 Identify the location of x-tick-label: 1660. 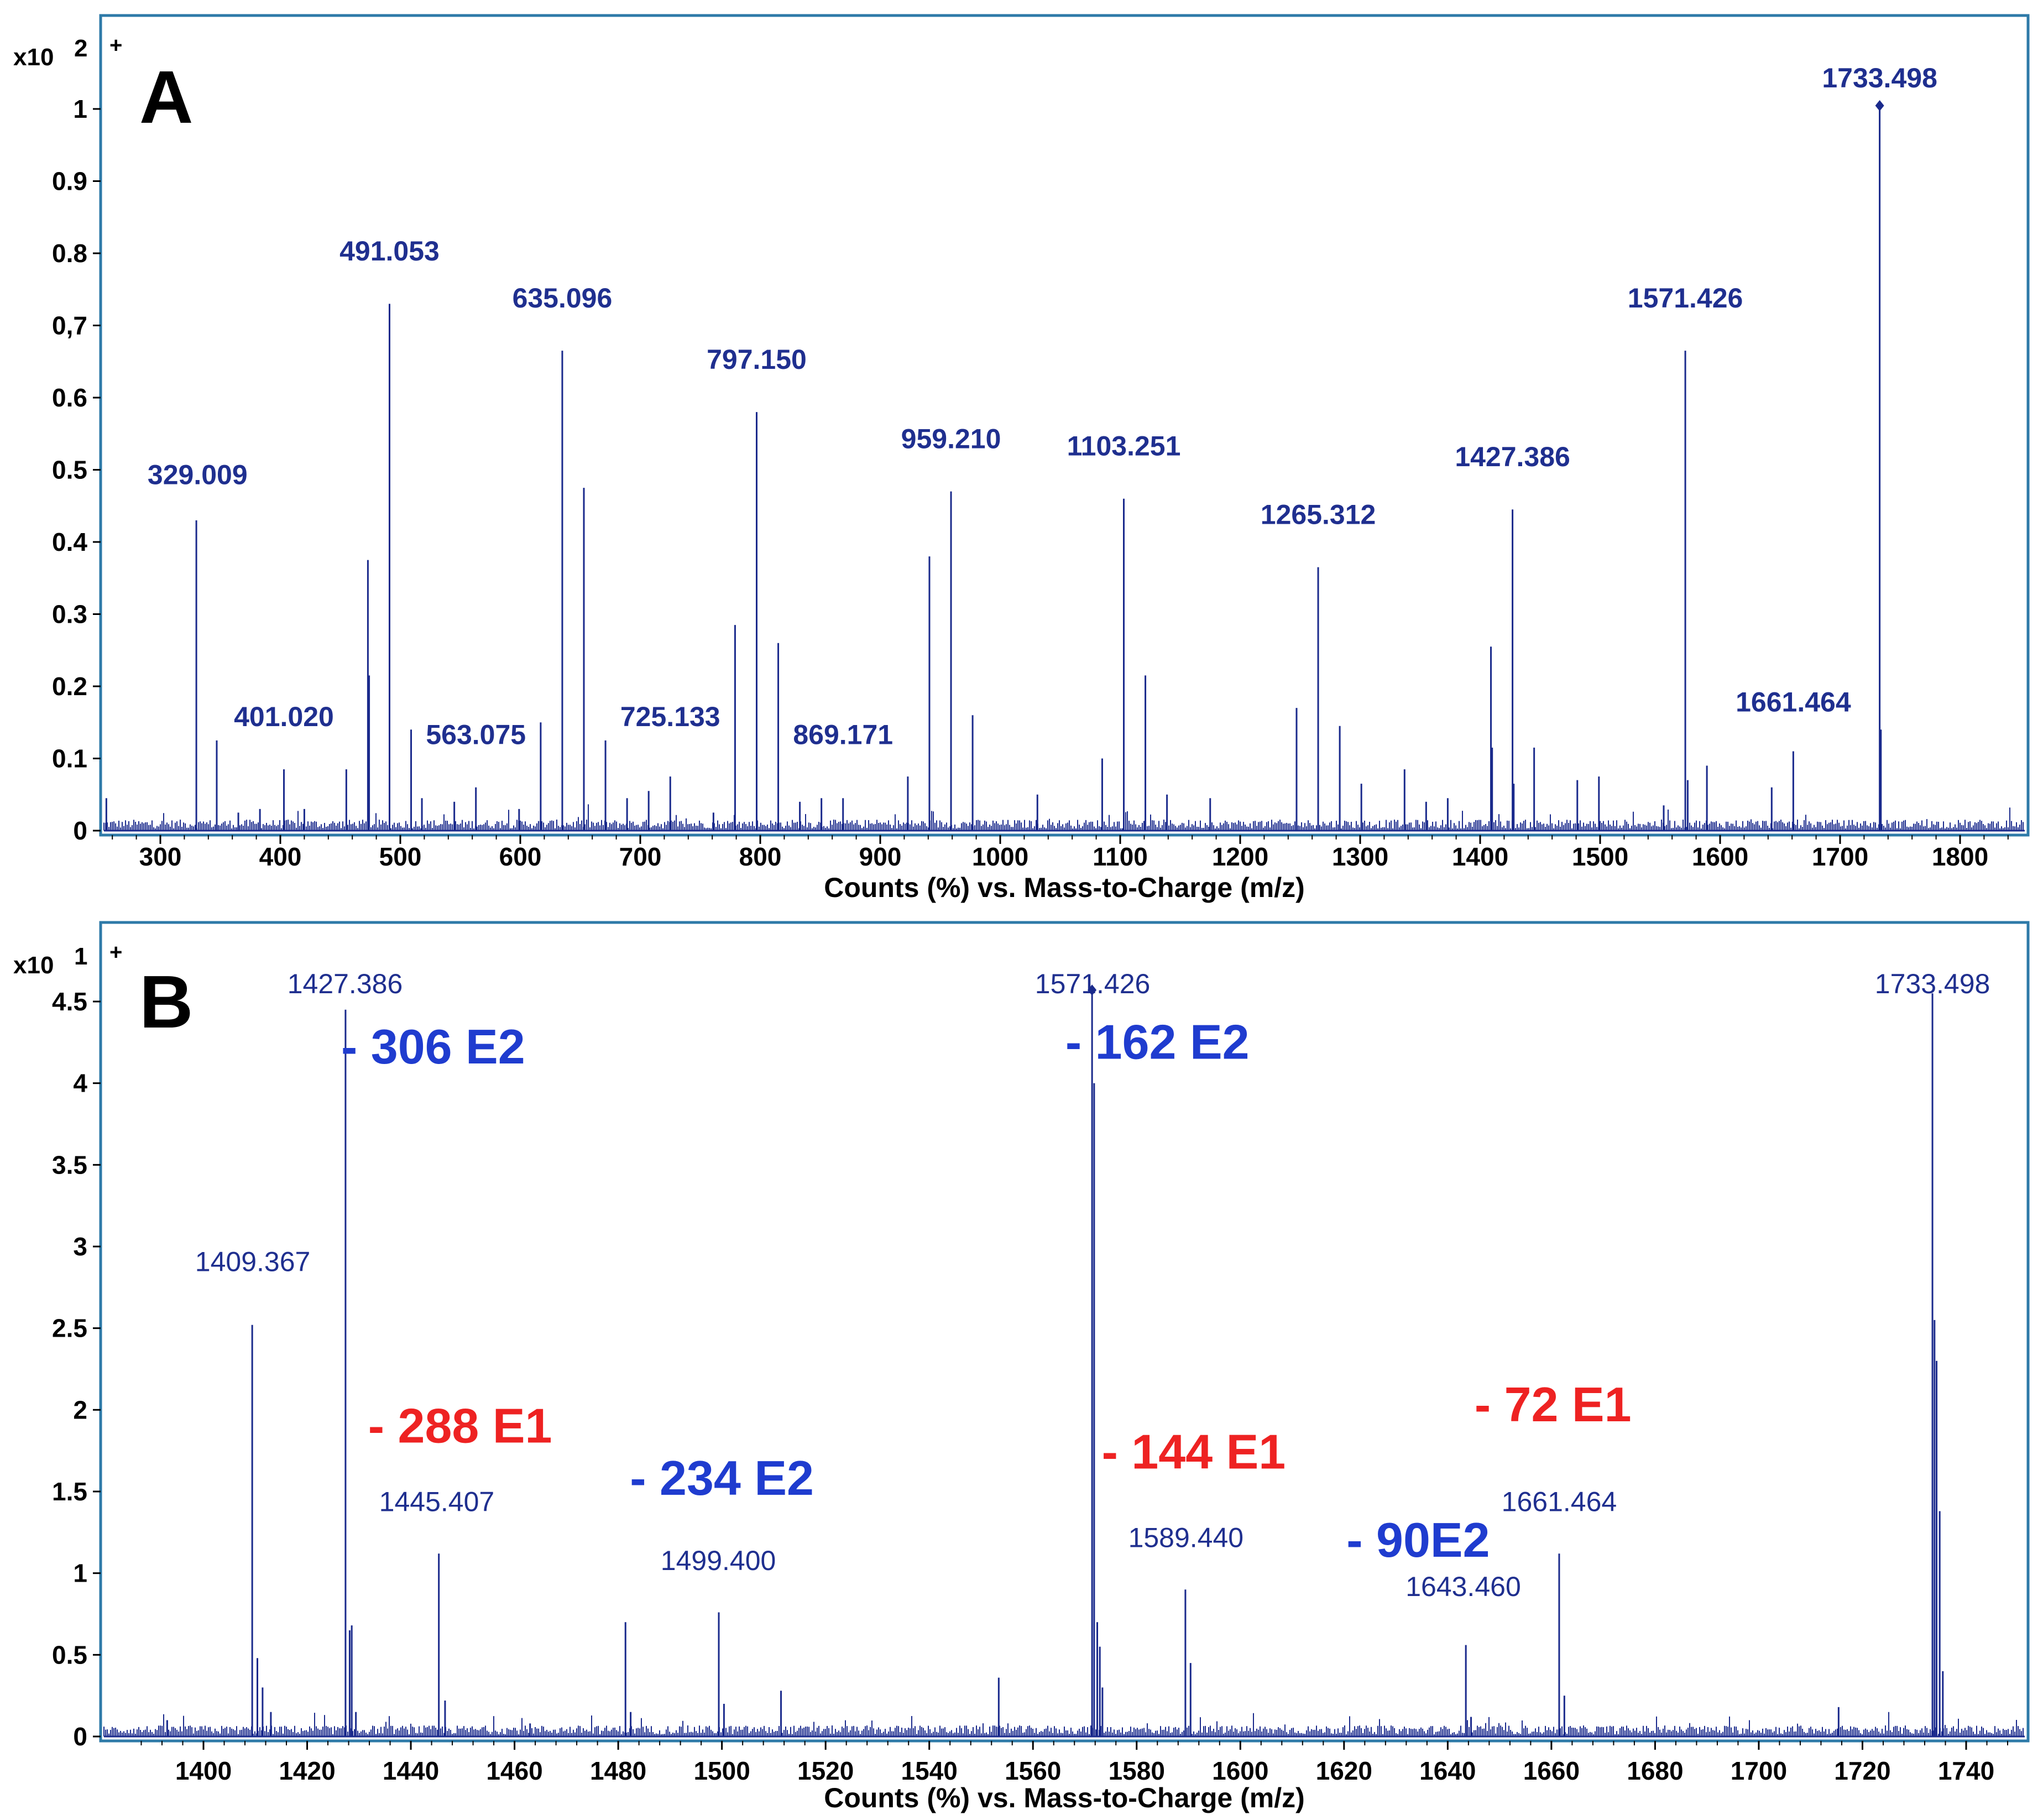
(1551, 1770).